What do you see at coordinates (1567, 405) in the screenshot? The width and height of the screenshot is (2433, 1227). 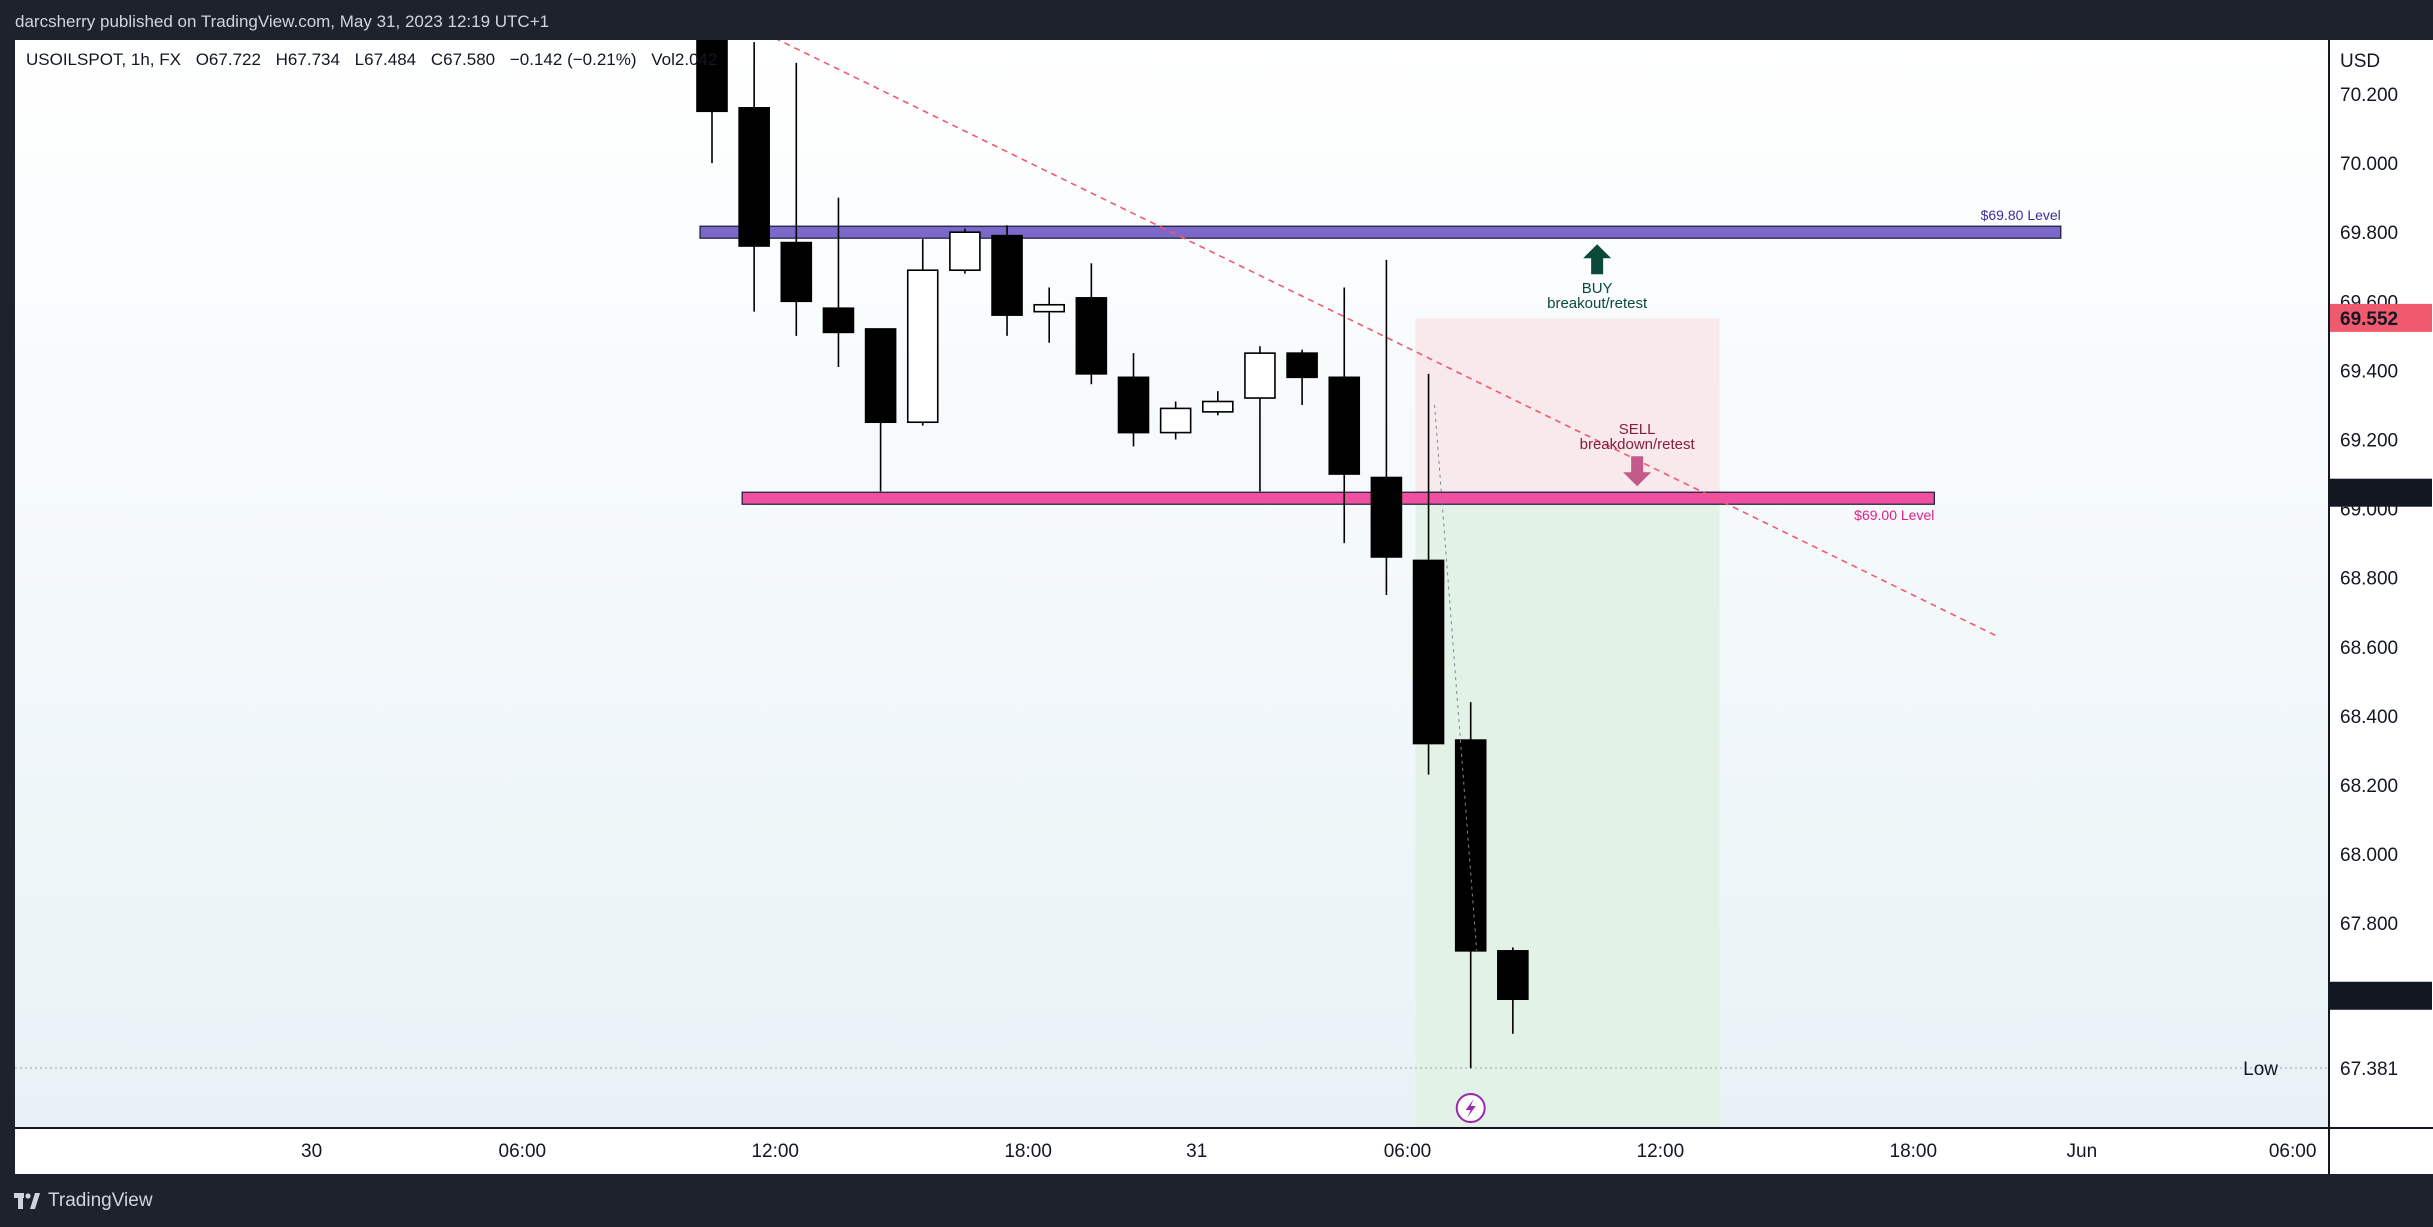 I see `stop-zone` at bounding box center [1567, 405].